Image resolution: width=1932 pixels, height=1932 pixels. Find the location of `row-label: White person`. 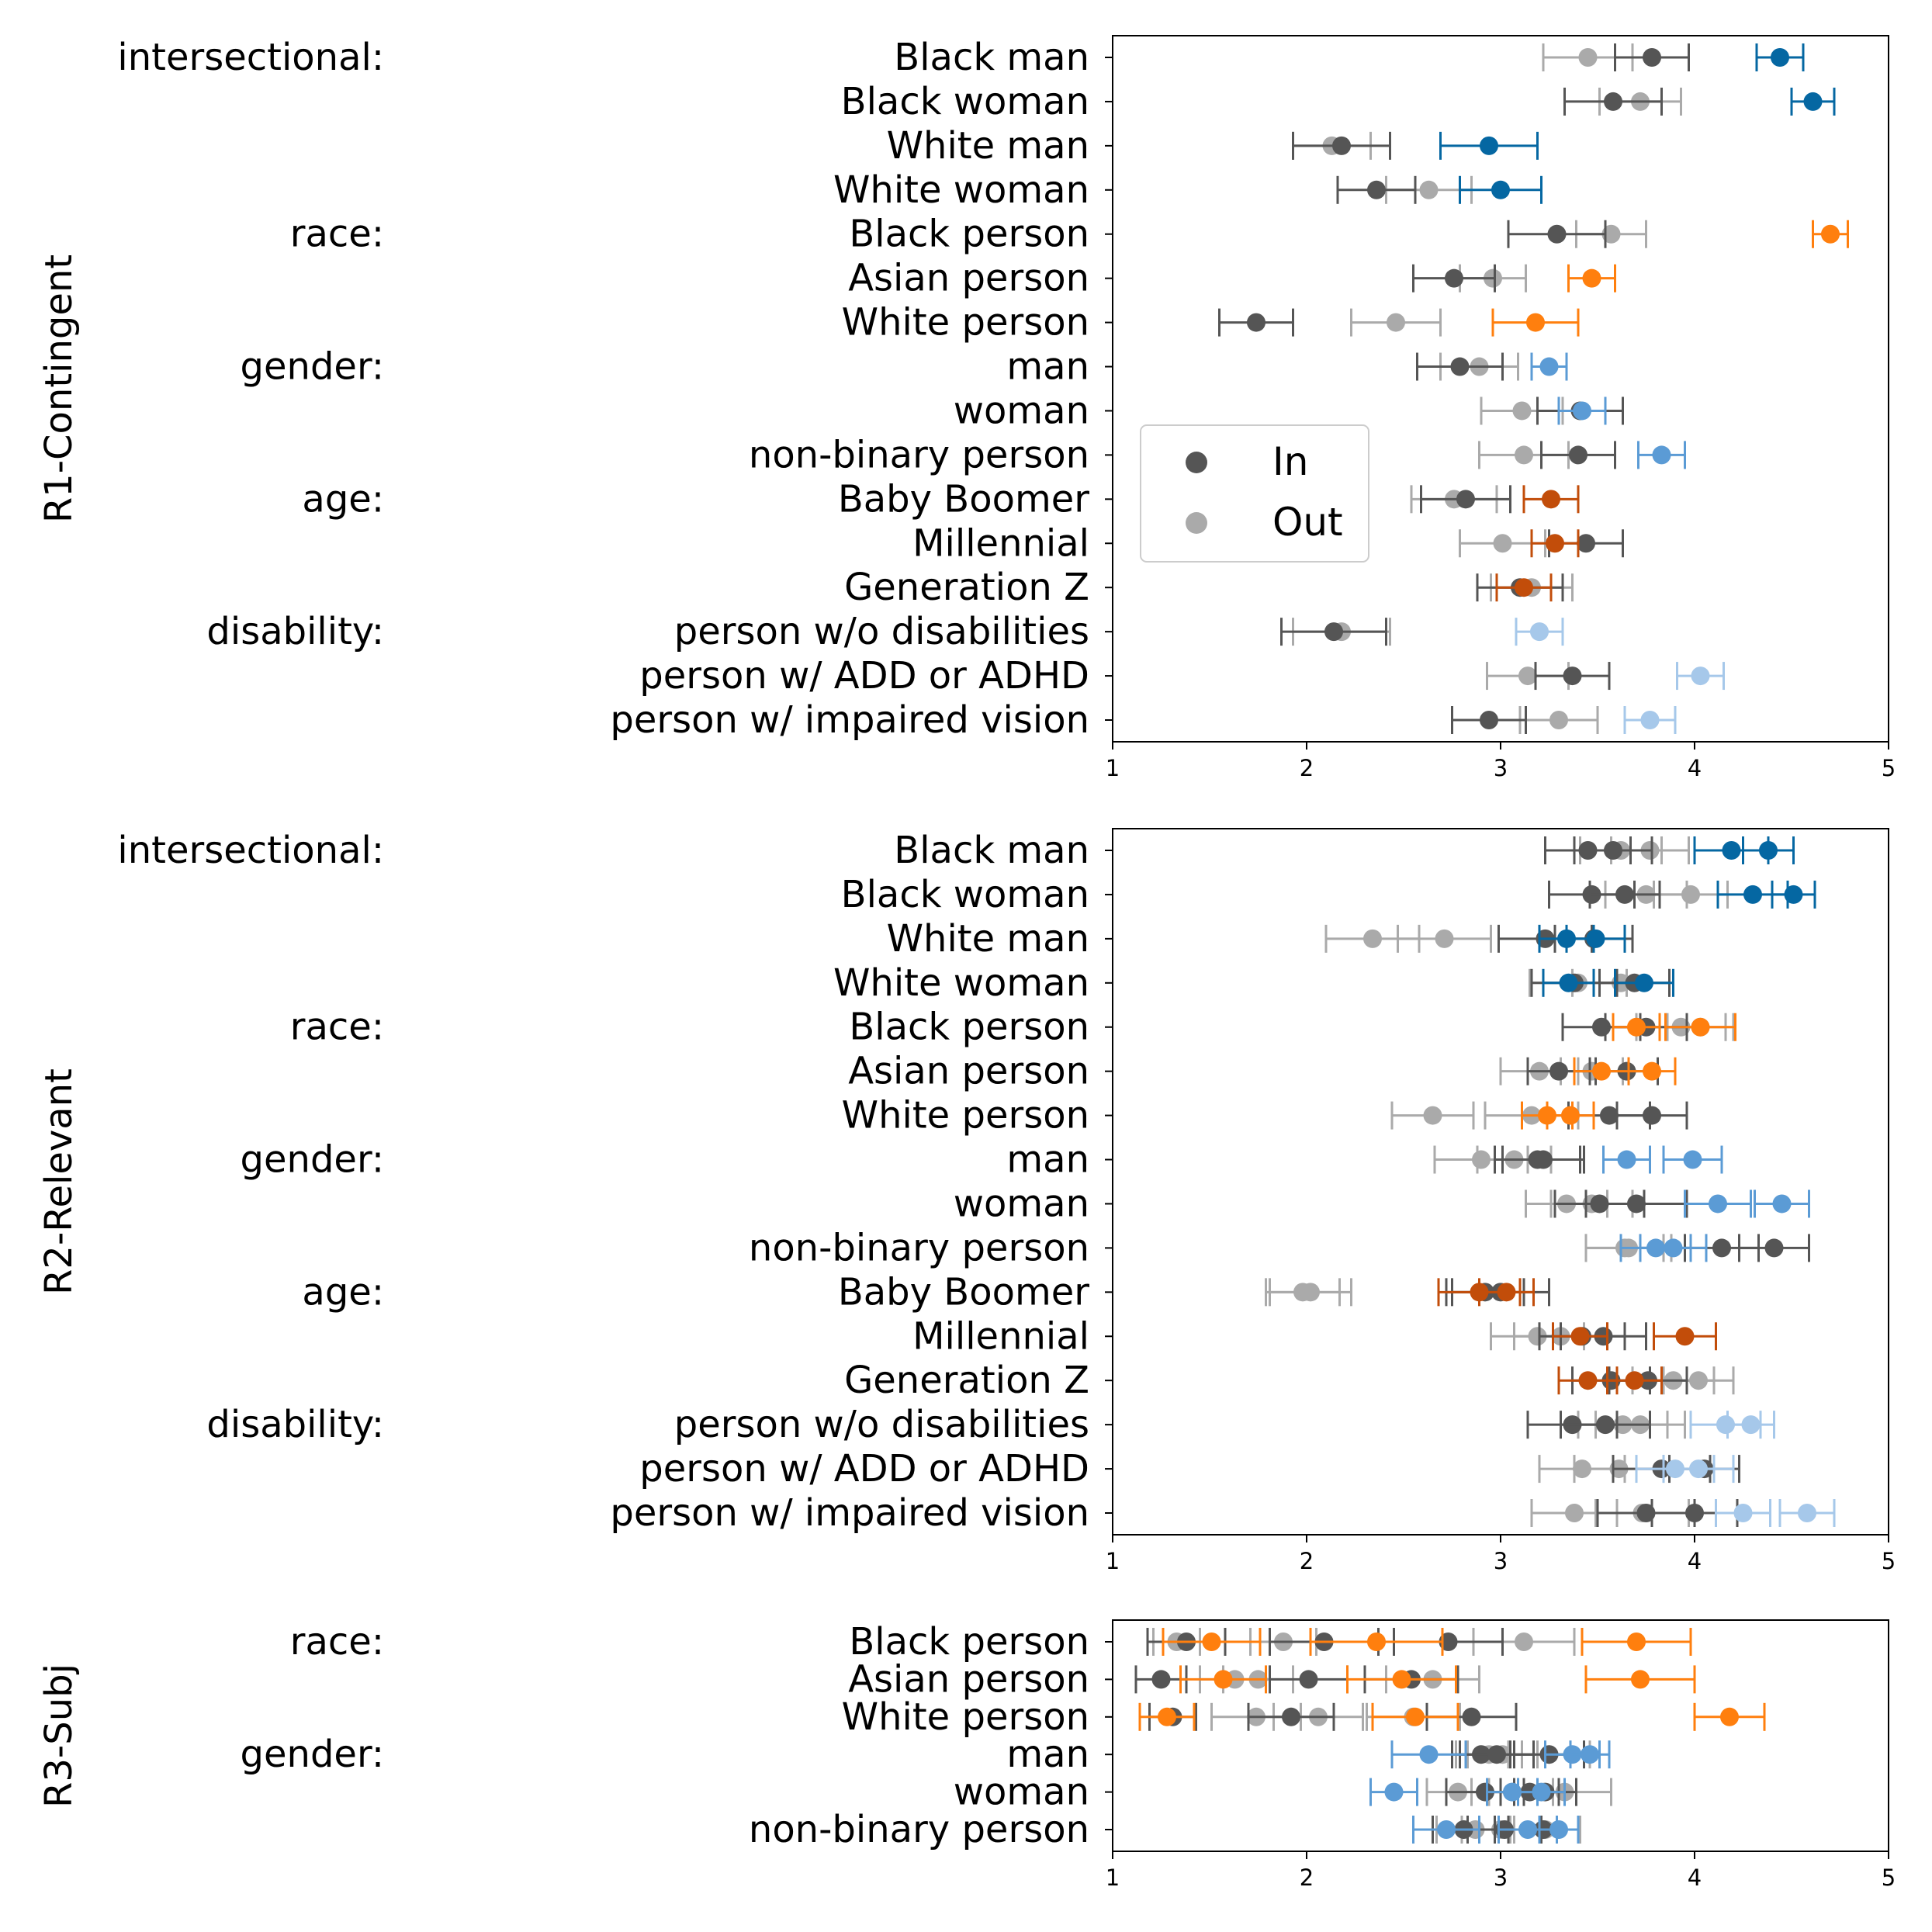

row-label: White person is located at coordinates (965, 1717).